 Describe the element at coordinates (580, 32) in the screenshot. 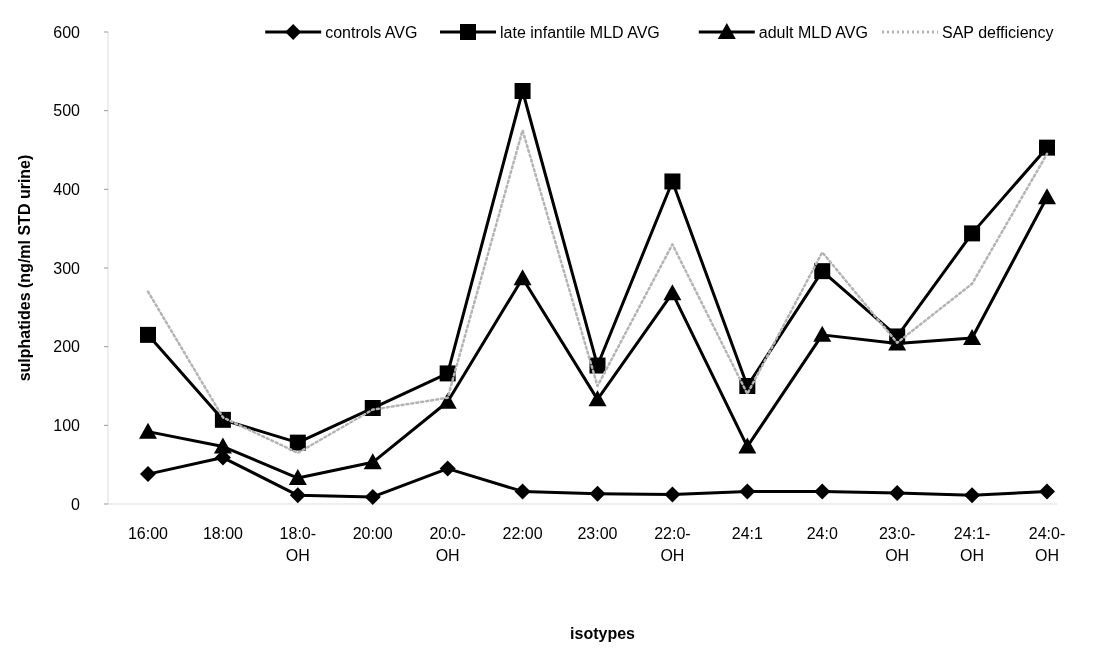

I see `legend-label: late infantile MLD AVG` at that location.